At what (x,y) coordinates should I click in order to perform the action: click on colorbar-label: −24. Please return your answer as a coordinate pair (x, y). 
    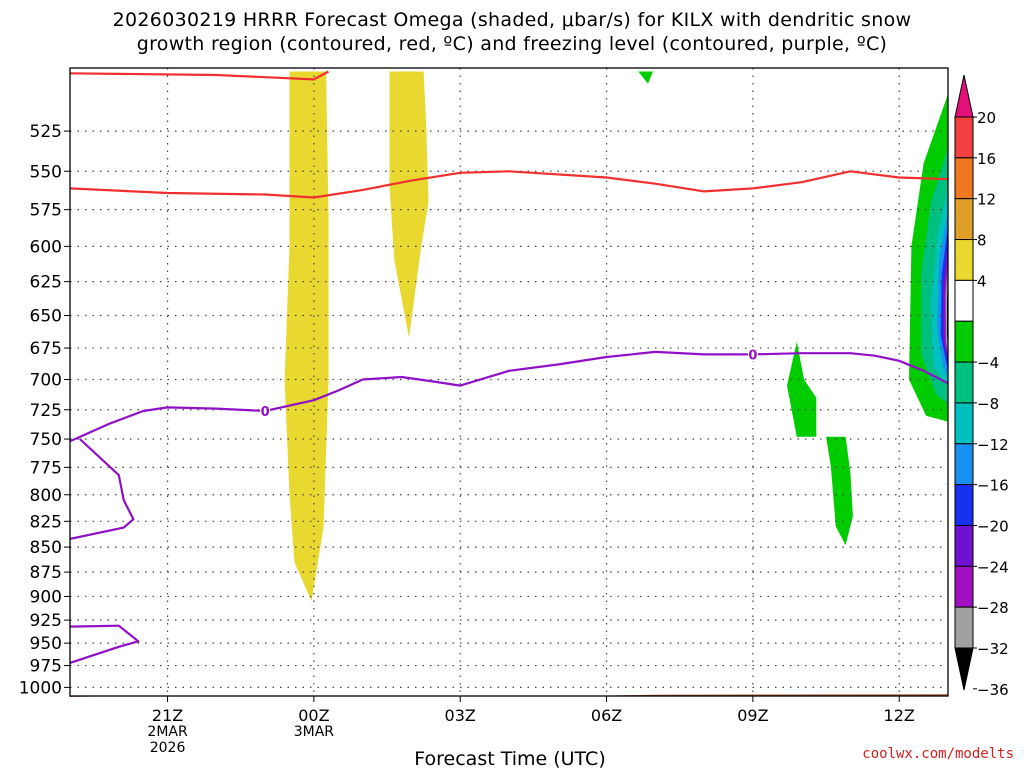
    Looking at the image, I should click on (993, 567).